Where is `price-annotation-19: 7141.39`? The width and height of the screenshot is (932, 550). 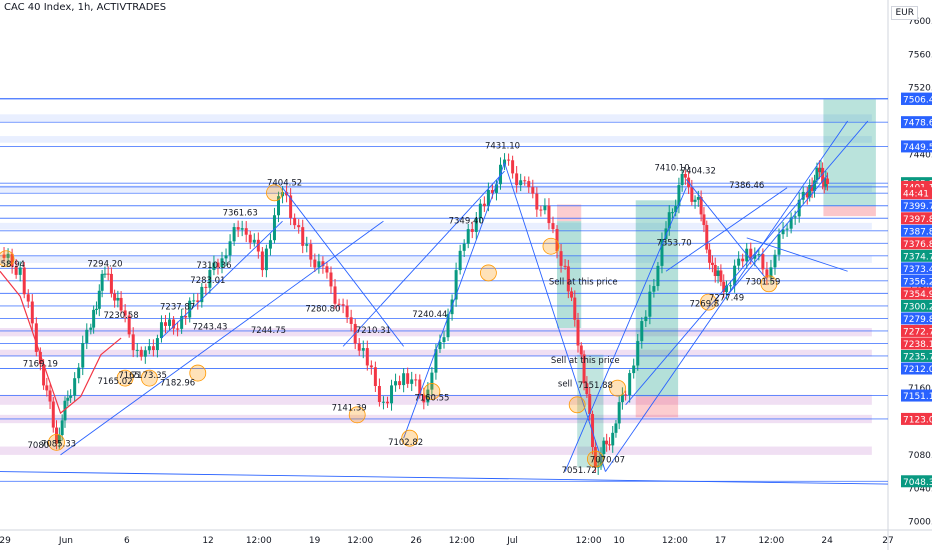
price-annotation-19: 7141.39 is located at coordinates (349, 409).